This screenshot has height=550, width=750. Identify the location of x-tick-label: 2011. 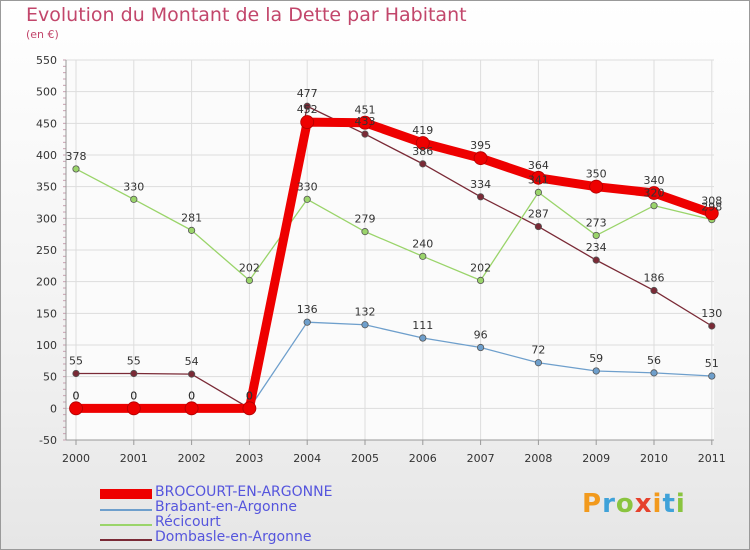
(712, 458).